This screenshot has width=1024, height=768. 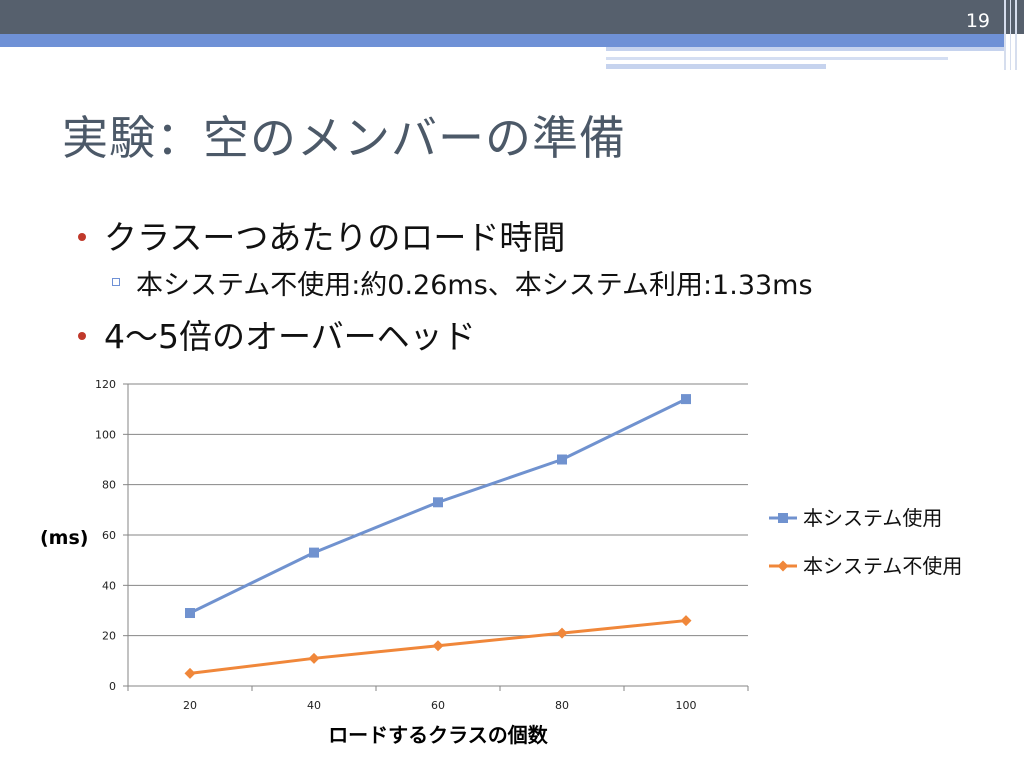 I want to click on x-tick-label: 40, so click(x=314, y=705).